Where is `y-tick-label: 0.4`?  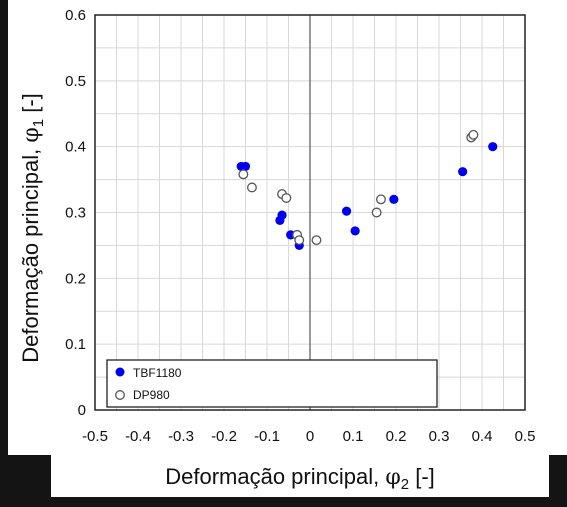
y-tick-label: 0.4 is located at coordinates (75, 147).